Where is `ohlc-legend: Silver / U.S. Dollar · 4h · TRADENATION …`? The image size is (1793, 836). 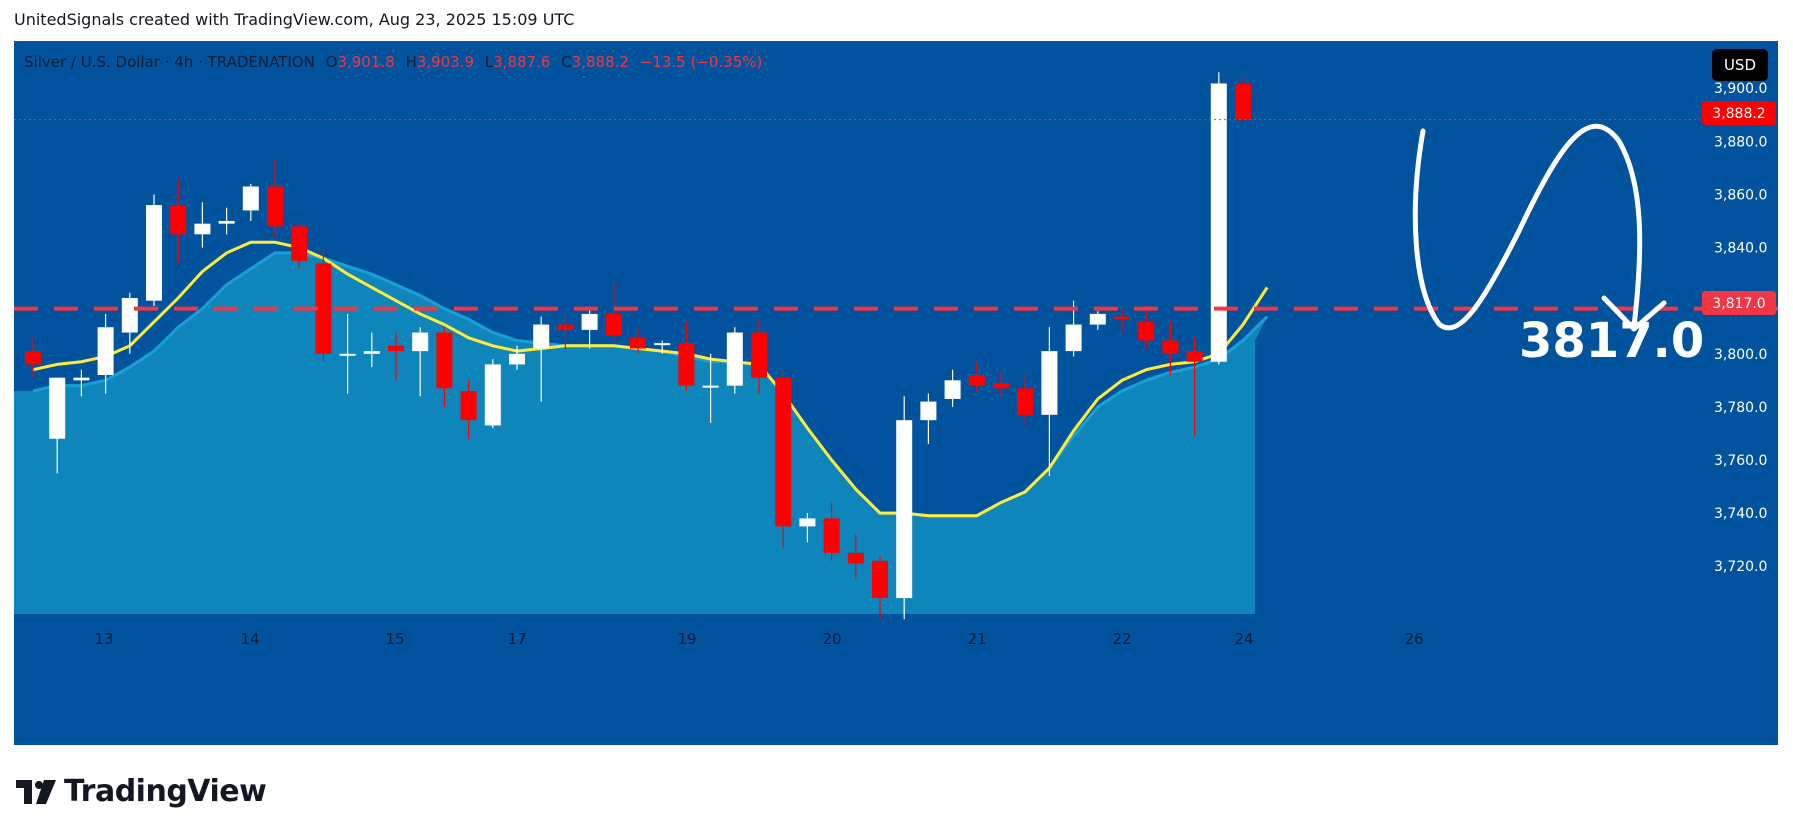
ohlc-legend: Silver / U.S. Dollar · 4h · TRADENATION … is located at coordinates (393, 62).